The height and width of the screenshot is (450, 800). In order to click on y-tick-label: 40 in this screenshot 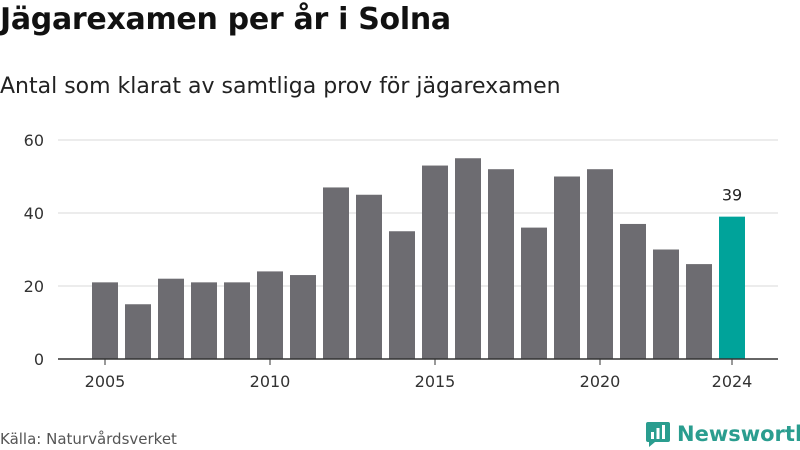, I will do `click(34, 213)`.